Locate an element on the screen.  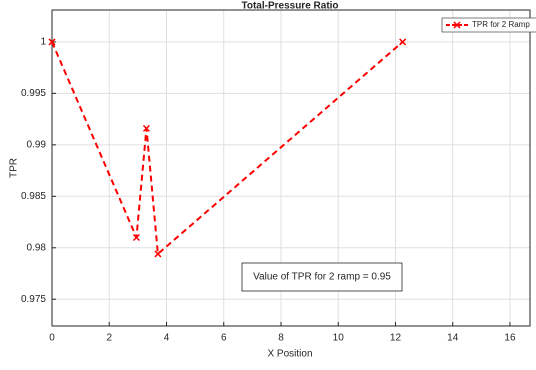
y-tick-label: 0.975 is located at coordinates (33, 299).